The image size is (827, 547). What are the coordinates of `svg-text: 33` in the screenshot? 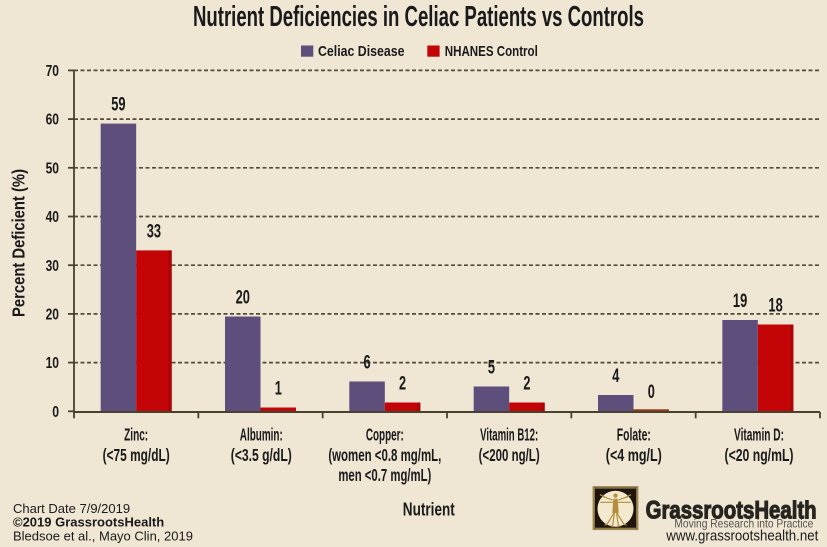 It's located at (154, 231).